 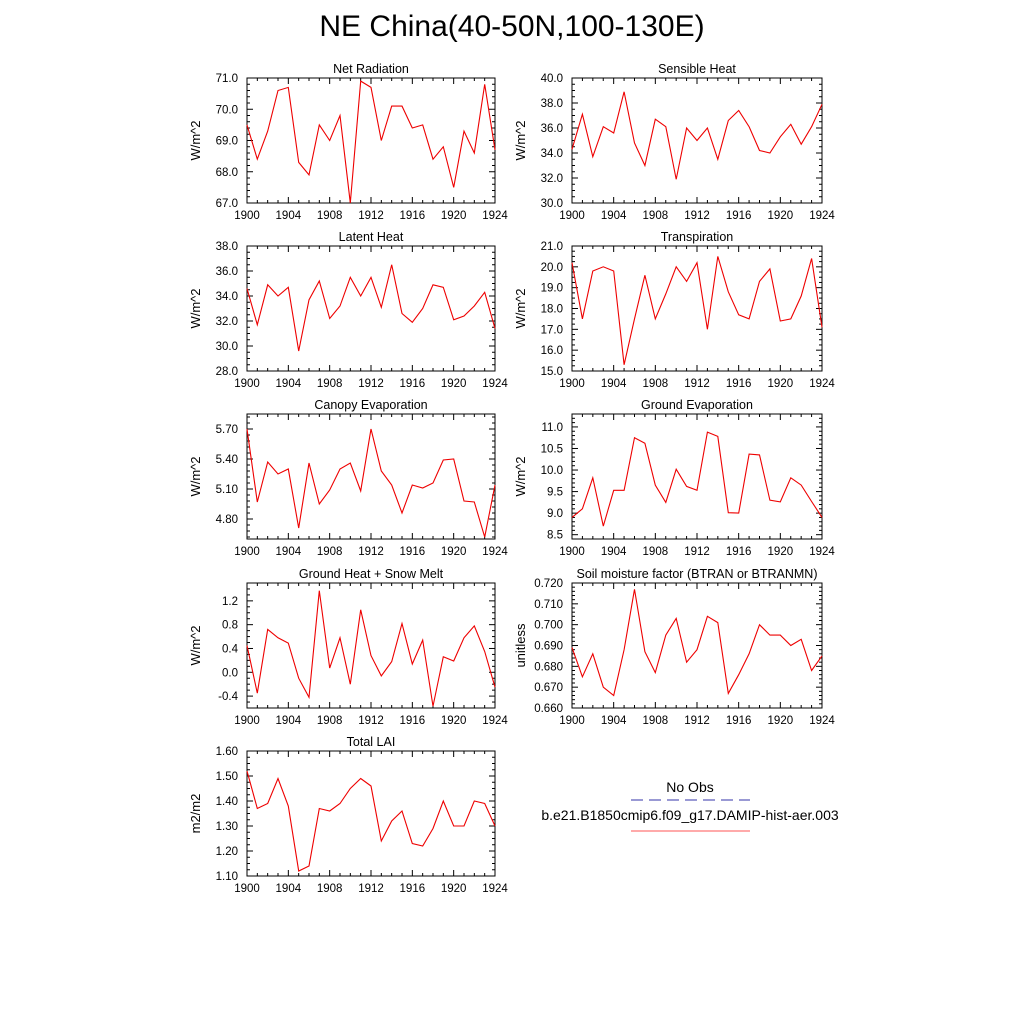 What do you see at coordinates (289, 216) in the screenshot?
I see `panel-net-radiation-xtick-label: 1904` at bounding box center [289, 216].